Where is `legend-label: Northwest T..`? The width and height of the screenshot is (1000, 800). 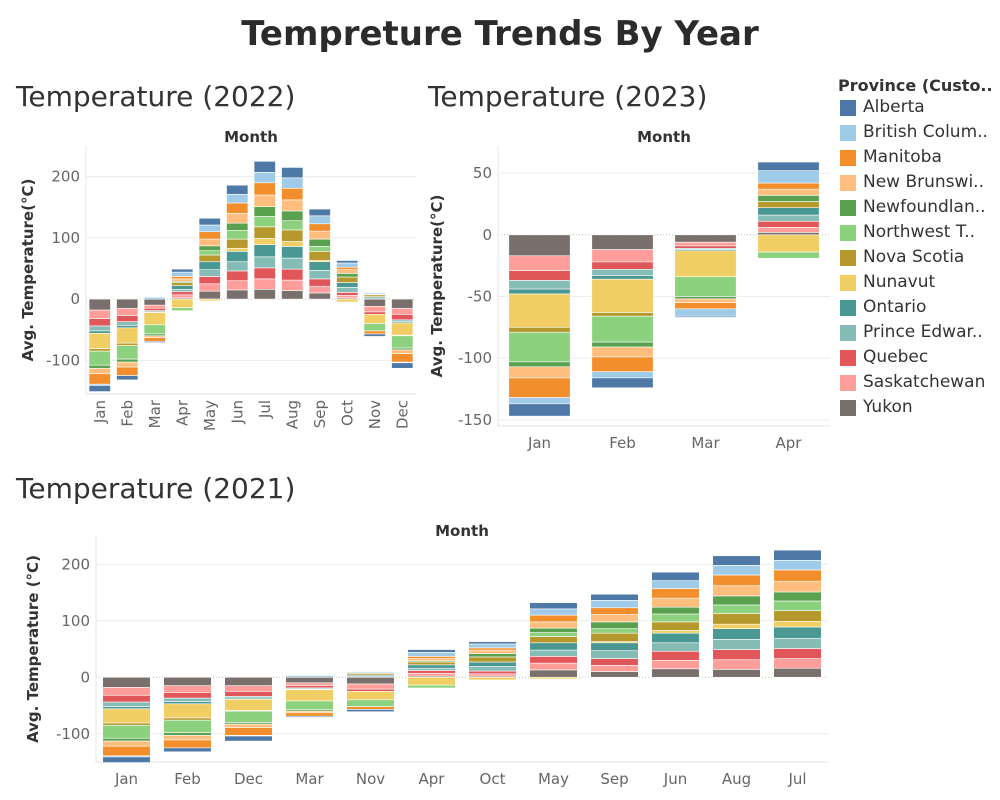 legend-label: Northwest T.. is located at coordinates (919, 232).